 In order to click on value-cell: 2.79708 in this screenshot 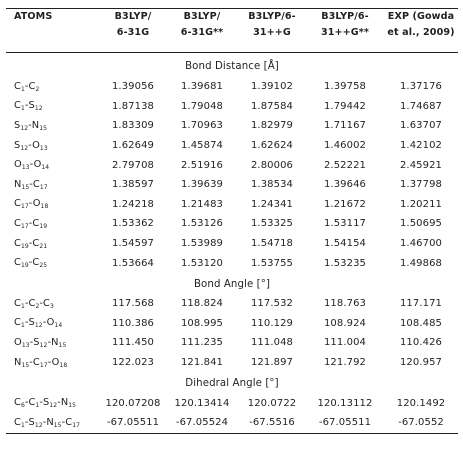, I will do `click(133, 165)`.